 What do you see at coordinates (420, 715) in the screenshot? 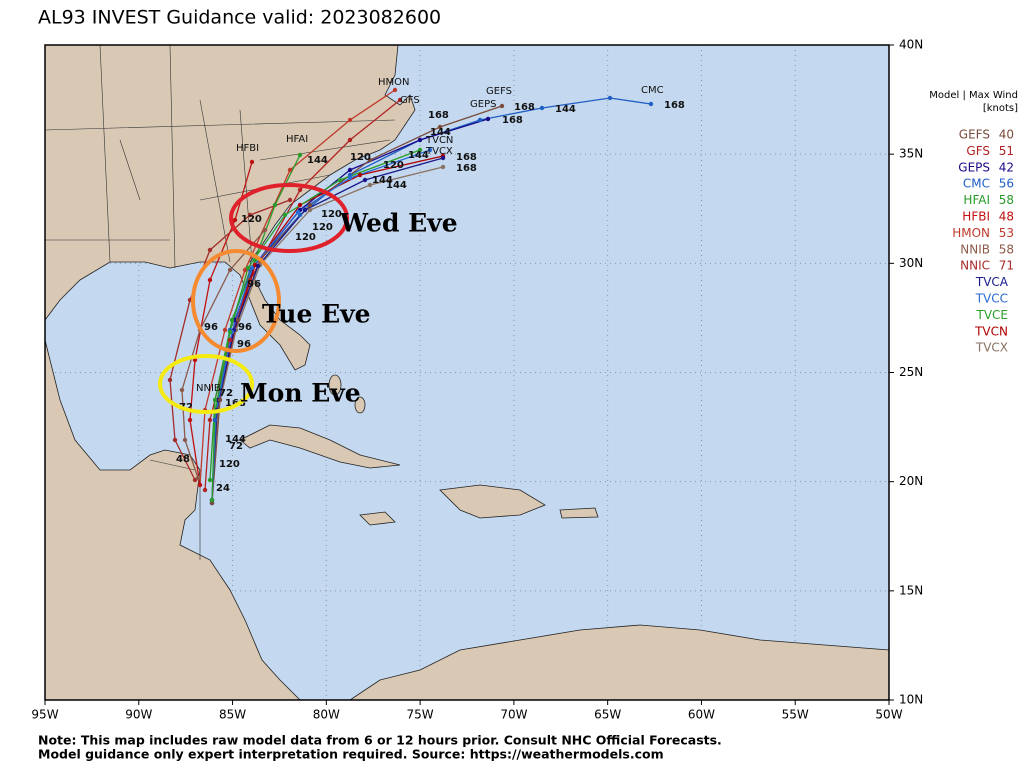
I see `lon-label: 75W` at bounding box center [420, 715].